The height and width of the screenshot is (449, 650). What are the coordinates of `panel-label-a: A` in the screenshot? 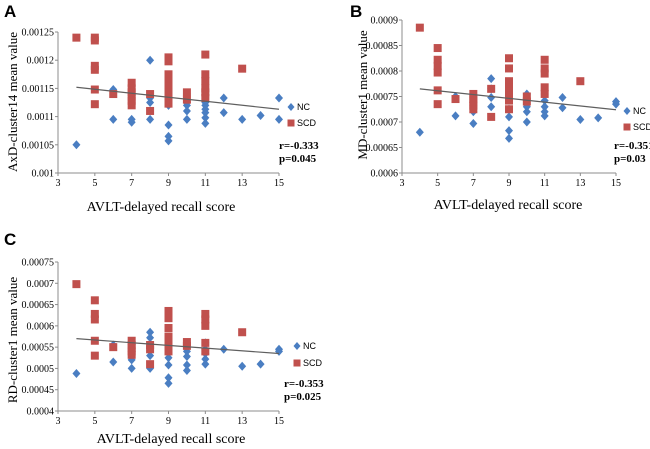 It's located at (10, 11).